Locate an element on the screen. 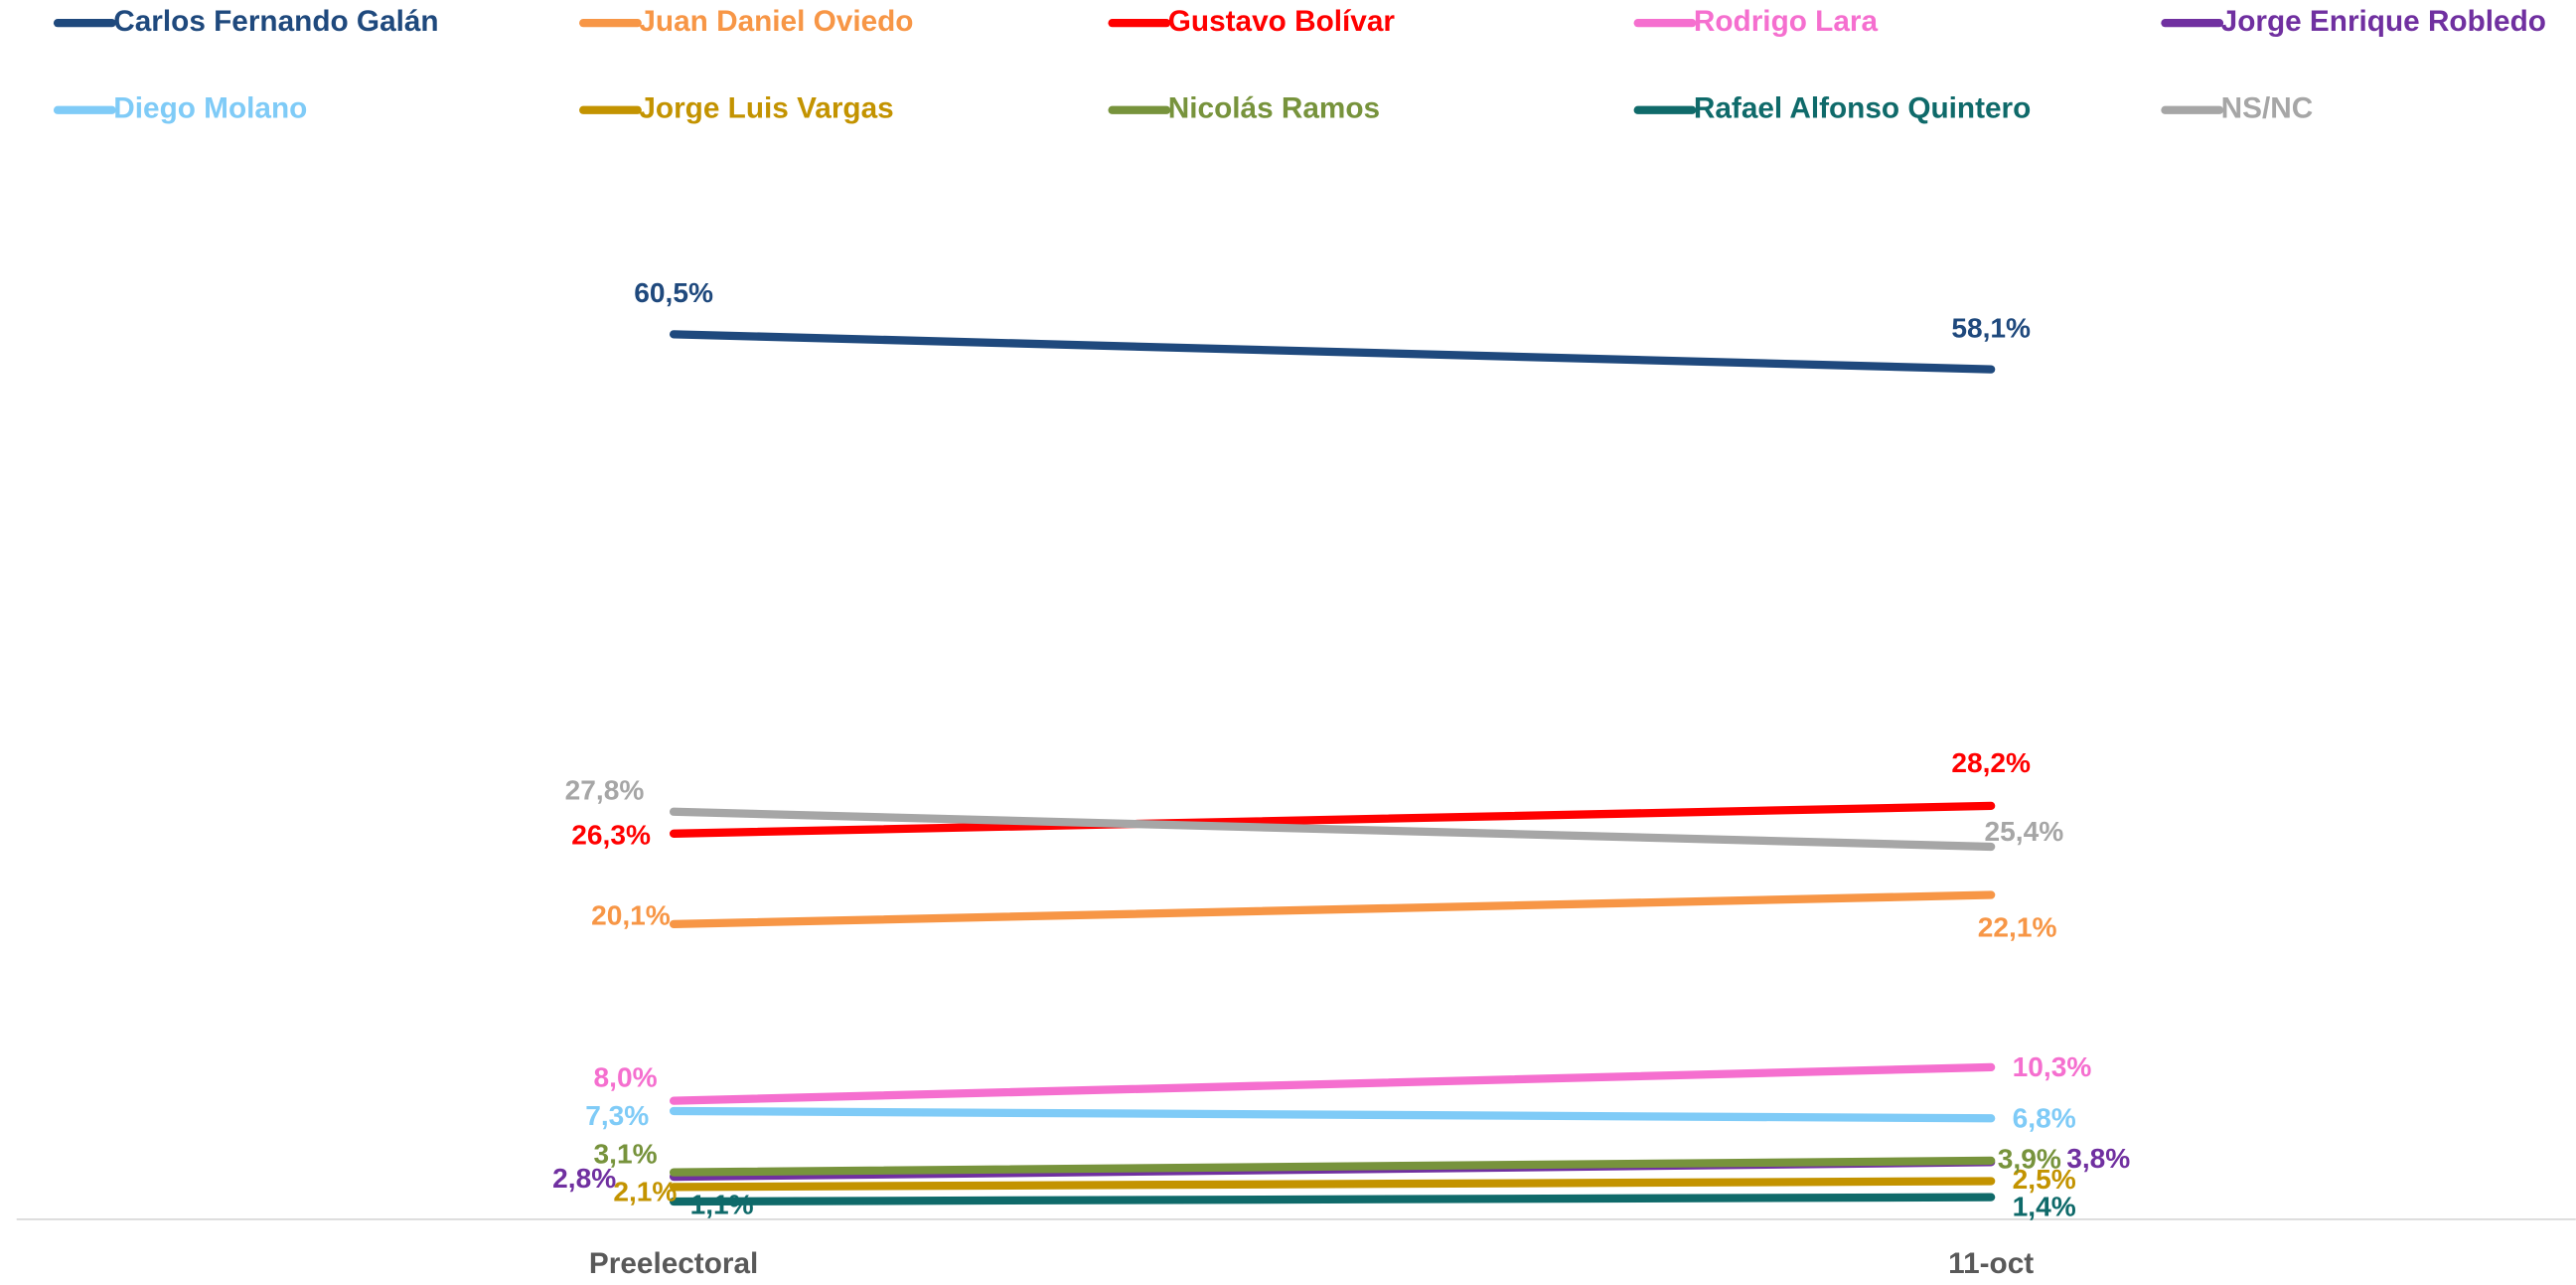 The image size is (2576, 1285). x-tick-label: Preelectoral is located at coordinates (673, 1263).